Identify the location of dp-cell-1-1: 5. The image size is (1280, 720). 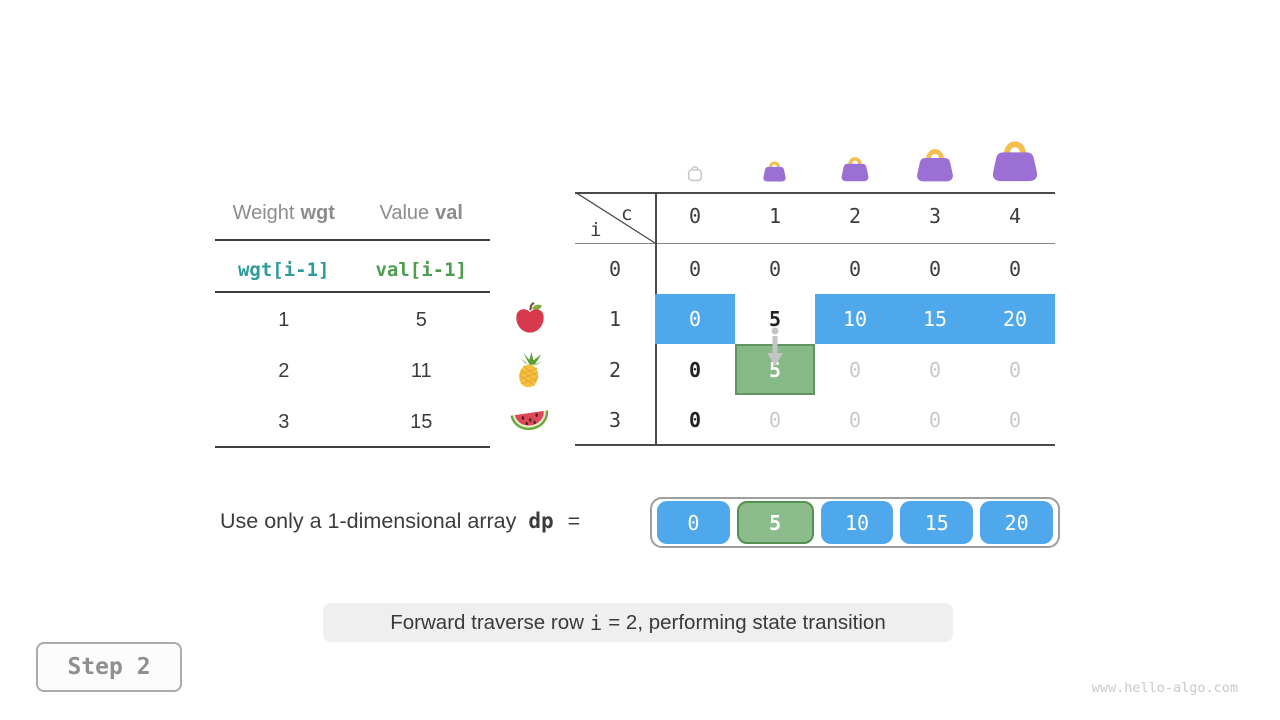
(775, 319).